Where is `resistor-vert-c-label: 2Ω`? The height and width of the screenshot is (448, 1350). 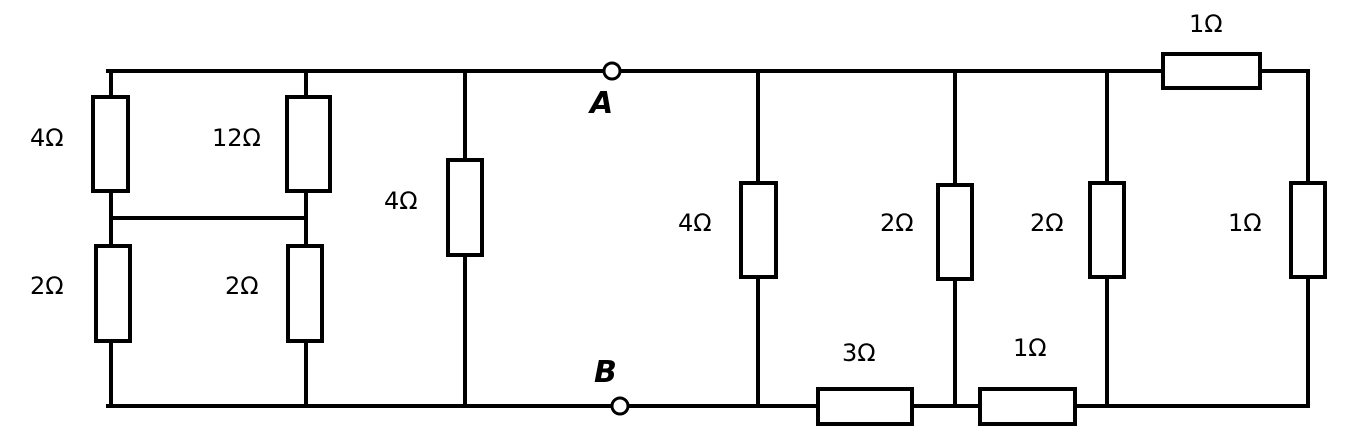
resistor-vert-c-label: 2Ω is located at coordinates (897, 223).